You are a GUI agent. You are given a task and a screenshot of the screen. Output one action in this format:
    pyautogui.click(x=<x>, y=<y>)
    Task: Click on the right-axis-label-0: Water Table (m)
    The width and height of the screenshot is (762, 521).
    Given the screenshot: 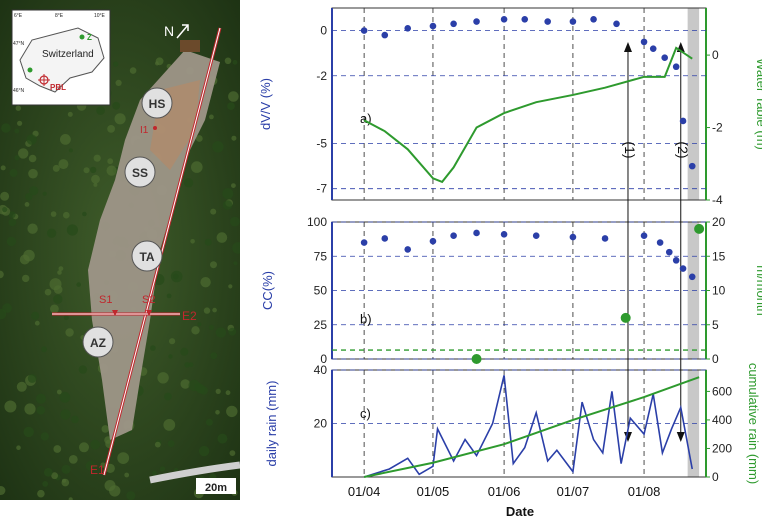 What is the action you would take?
    pyautogui.click(x=758, y=104)
    